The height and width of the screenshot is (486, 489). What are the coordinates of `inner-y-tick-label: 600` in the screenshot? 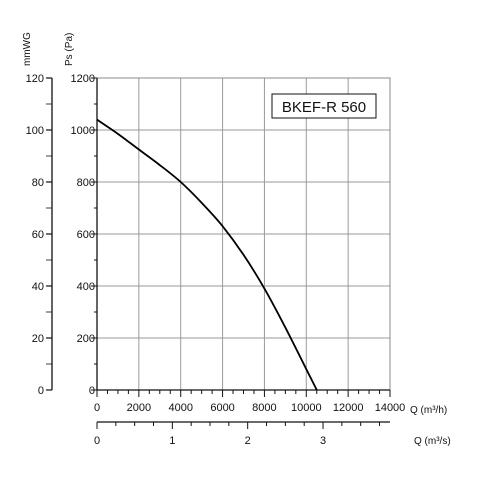 It's located at (86, 235).